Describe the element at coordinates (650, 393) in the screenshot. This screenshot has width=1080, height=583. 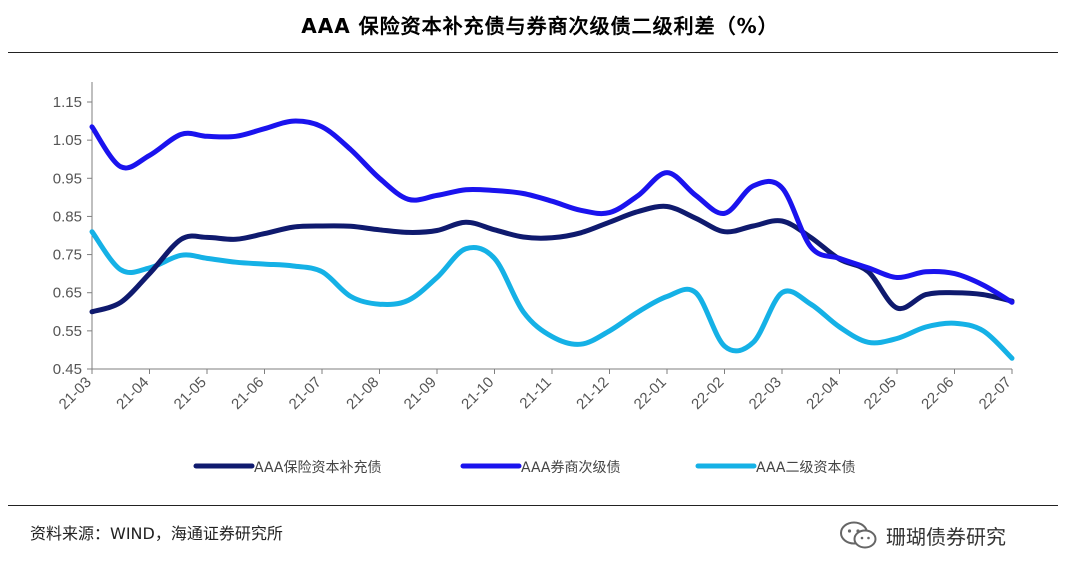
I see `x-tick-label: 22-01` at that location.